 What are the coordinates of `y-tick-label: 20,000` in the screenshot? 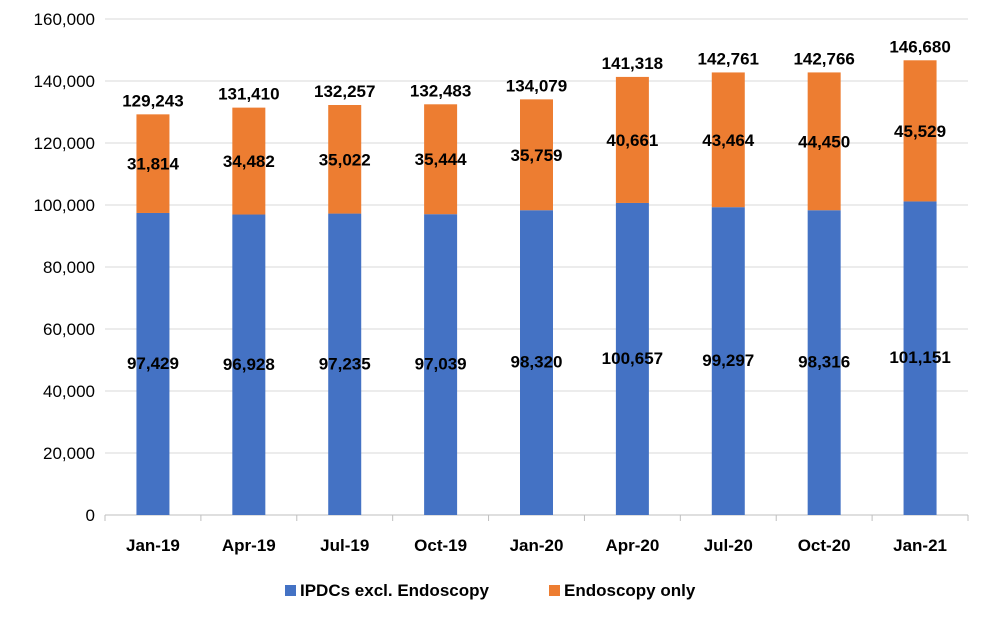 It's located at (69, 453).